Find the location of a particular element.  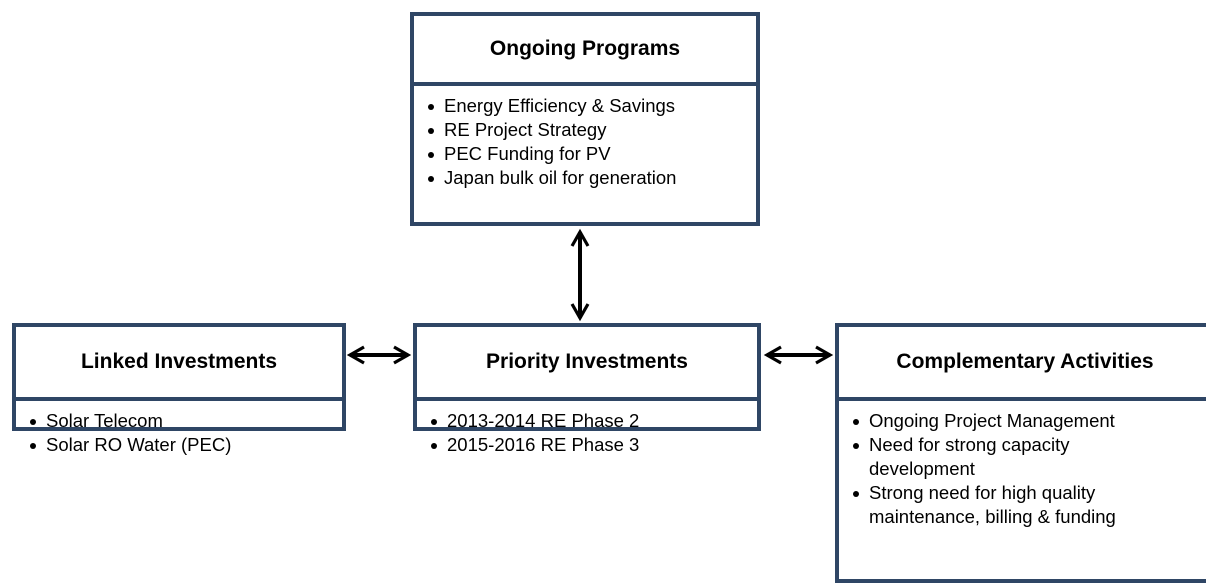

bullet-item: Japan bulk oil for generation is located at coordinates (588, 178).